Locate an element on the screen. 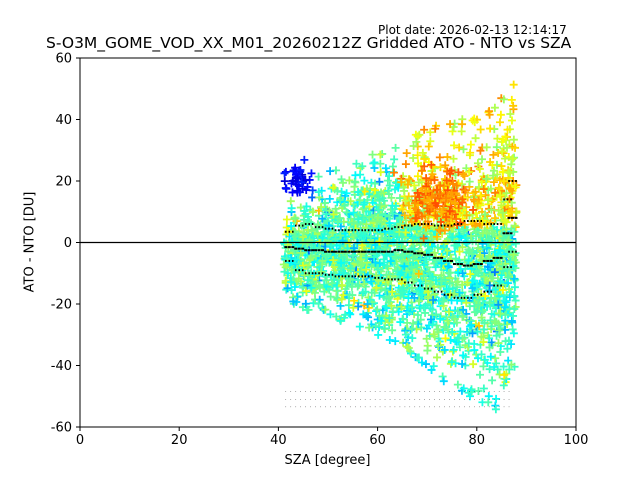 Image resolution: width=640 pixels, height=480 pixels. x-tick-label: 80 is located at coordinates (477, 440).